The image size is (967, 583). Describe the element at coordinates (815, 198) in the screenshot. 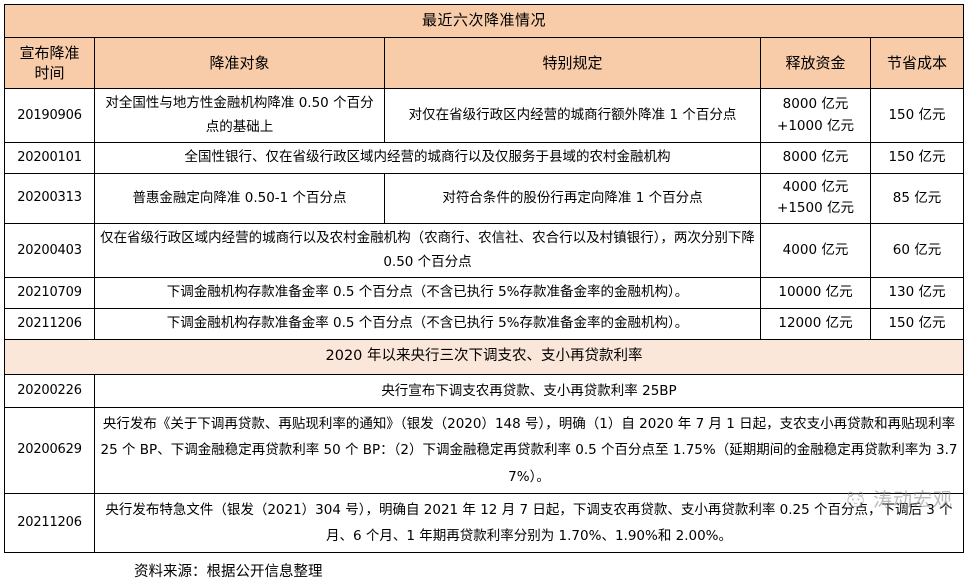

I see `row-release: 4000 亿元 +1500 亿元` at that location.